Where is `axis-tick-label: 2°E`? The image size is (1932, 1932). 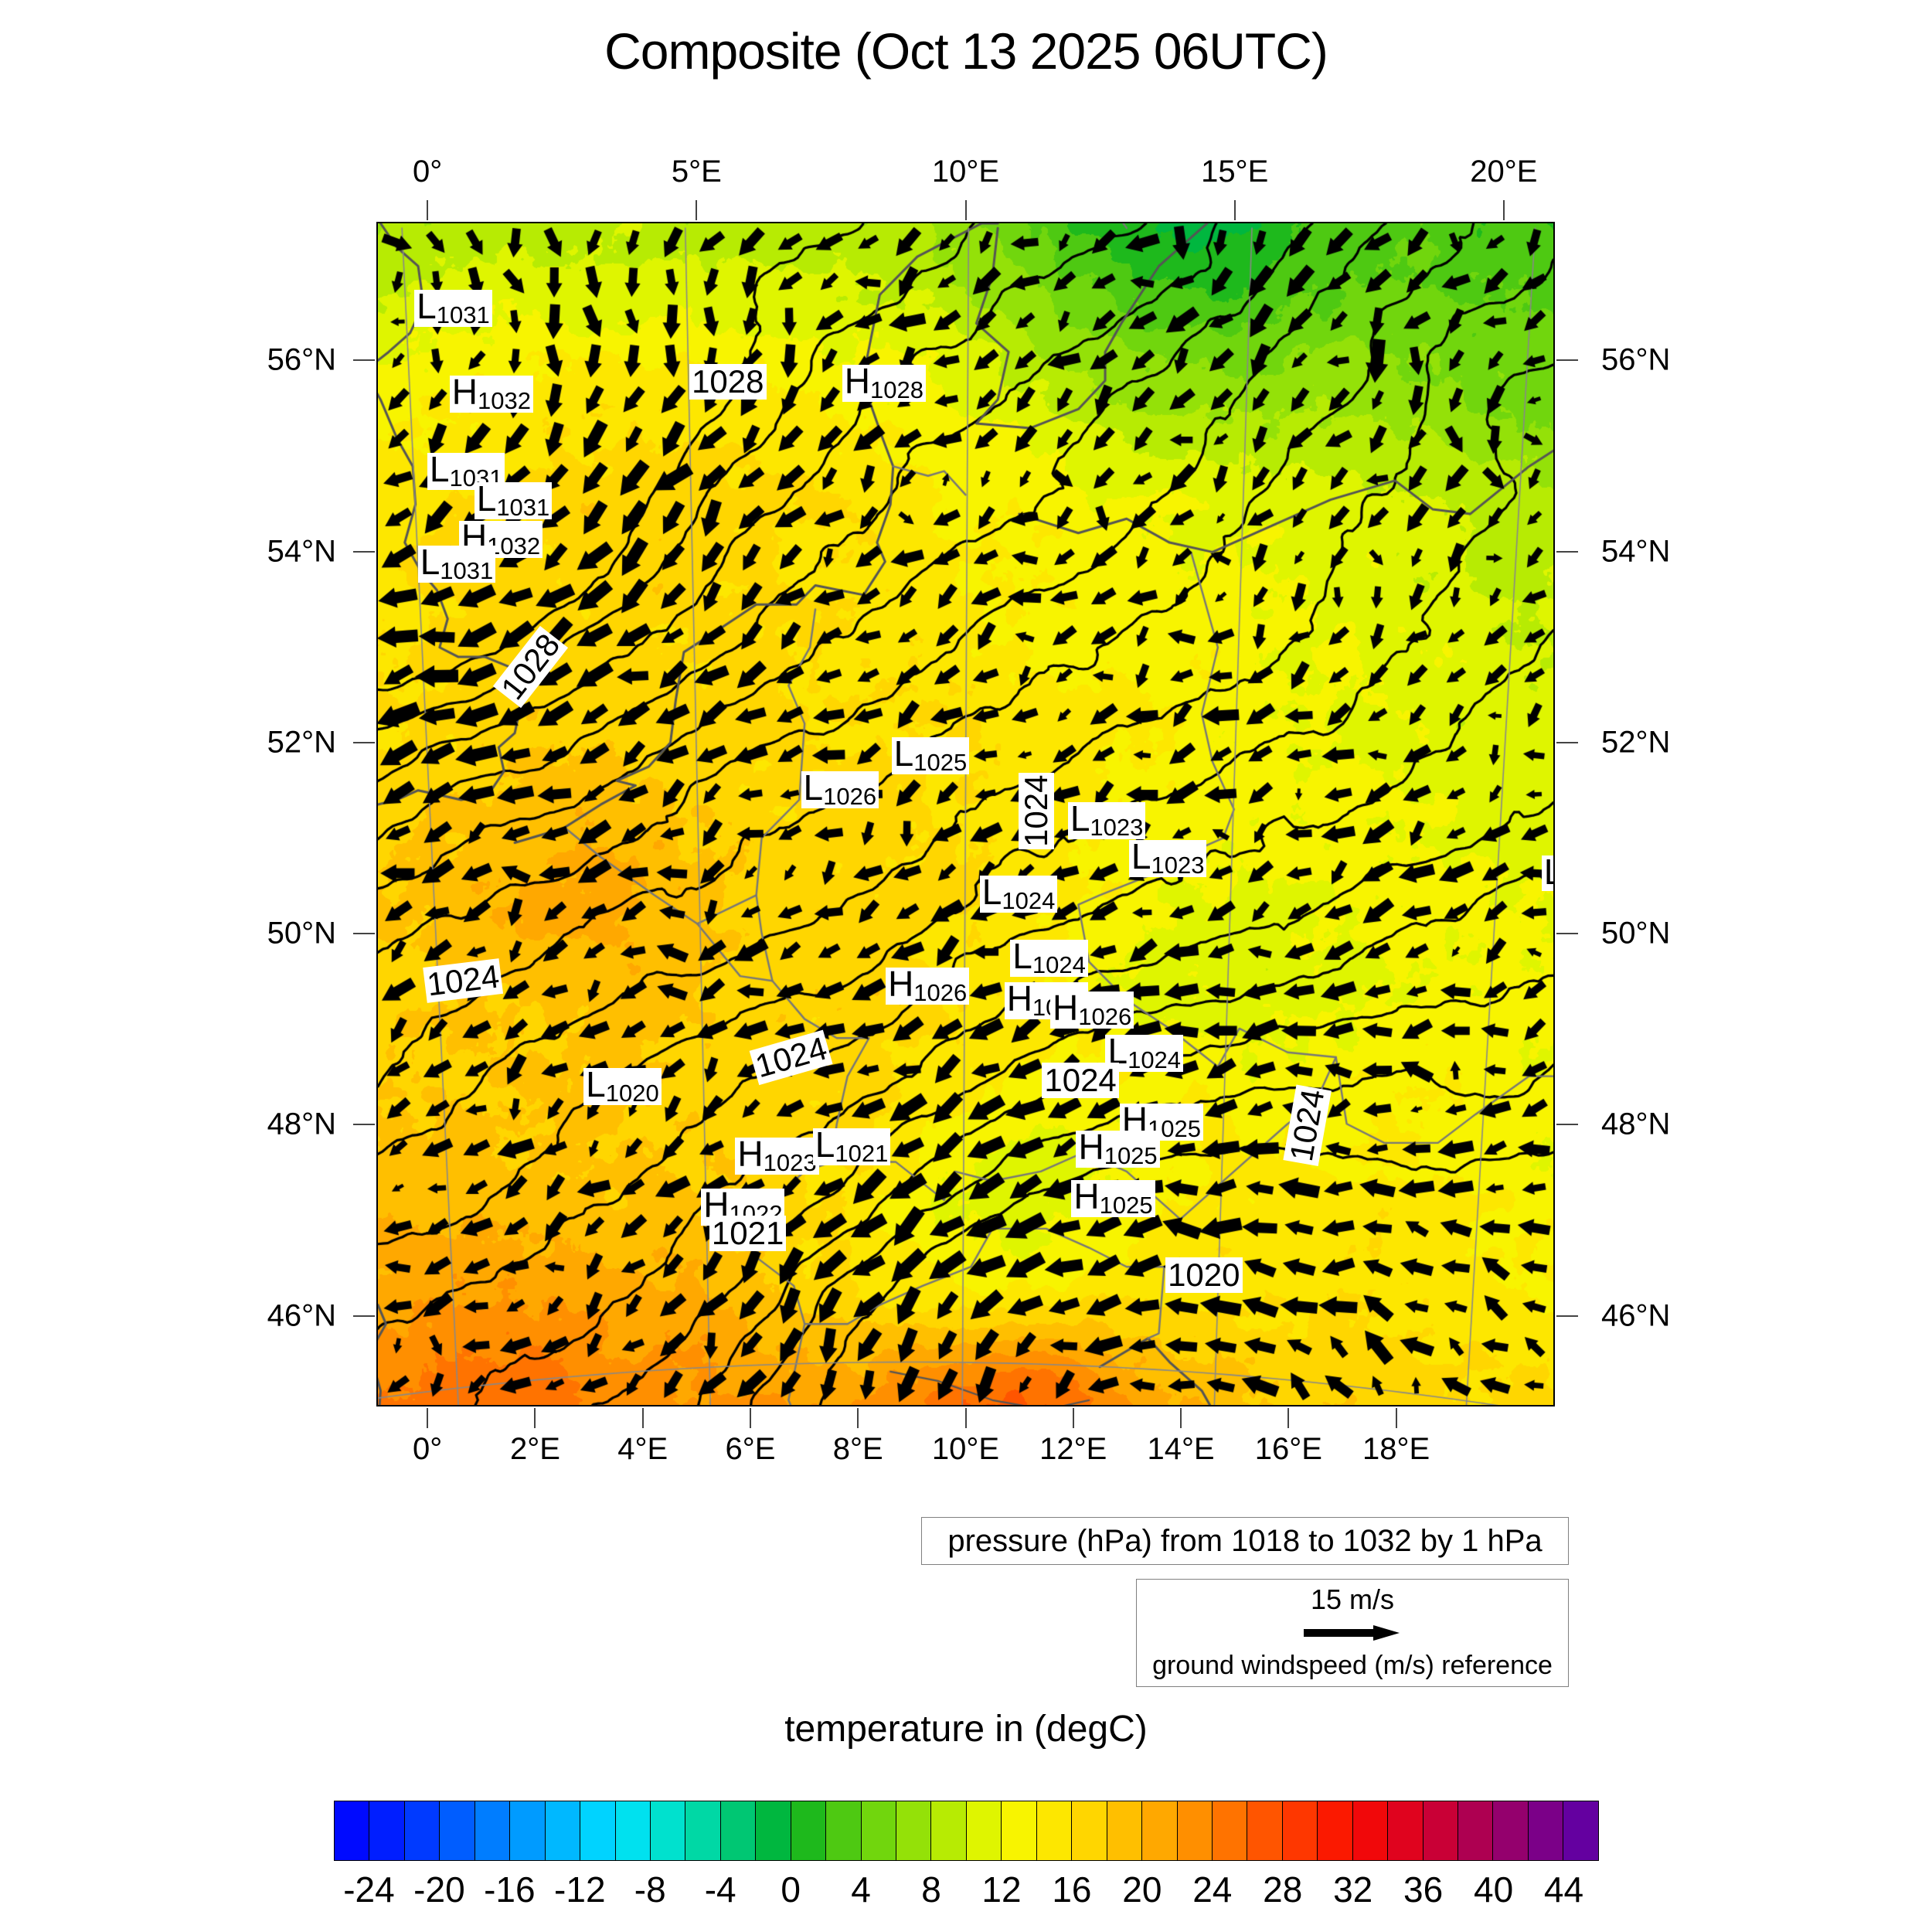
axis-tick-label: 2°E is located at coordinates (535, 1449).